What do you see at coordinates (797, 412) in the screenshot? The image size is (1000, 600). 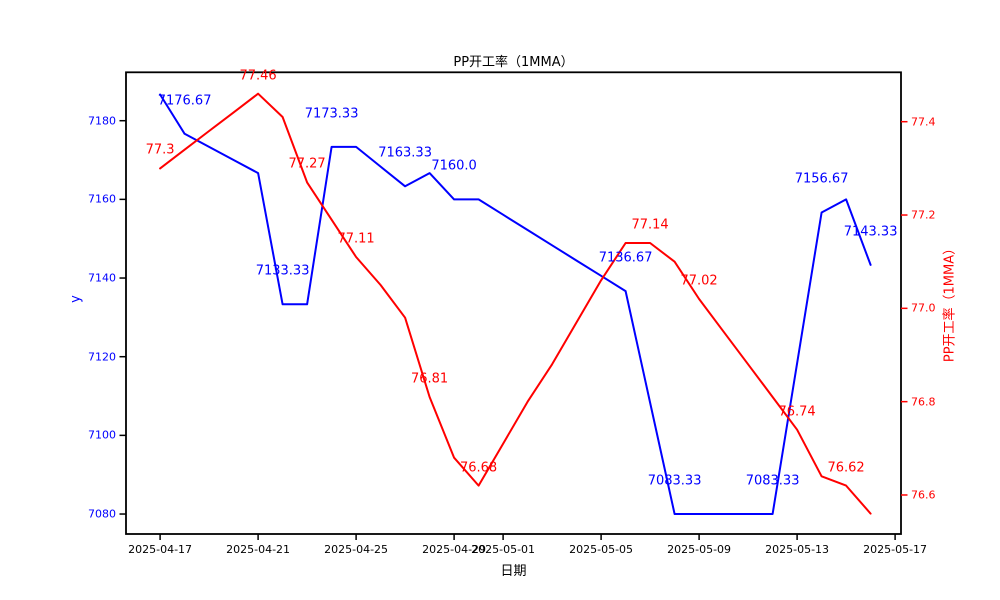 I see `data-point-label: 76.74` at bounding box center [797, 412].